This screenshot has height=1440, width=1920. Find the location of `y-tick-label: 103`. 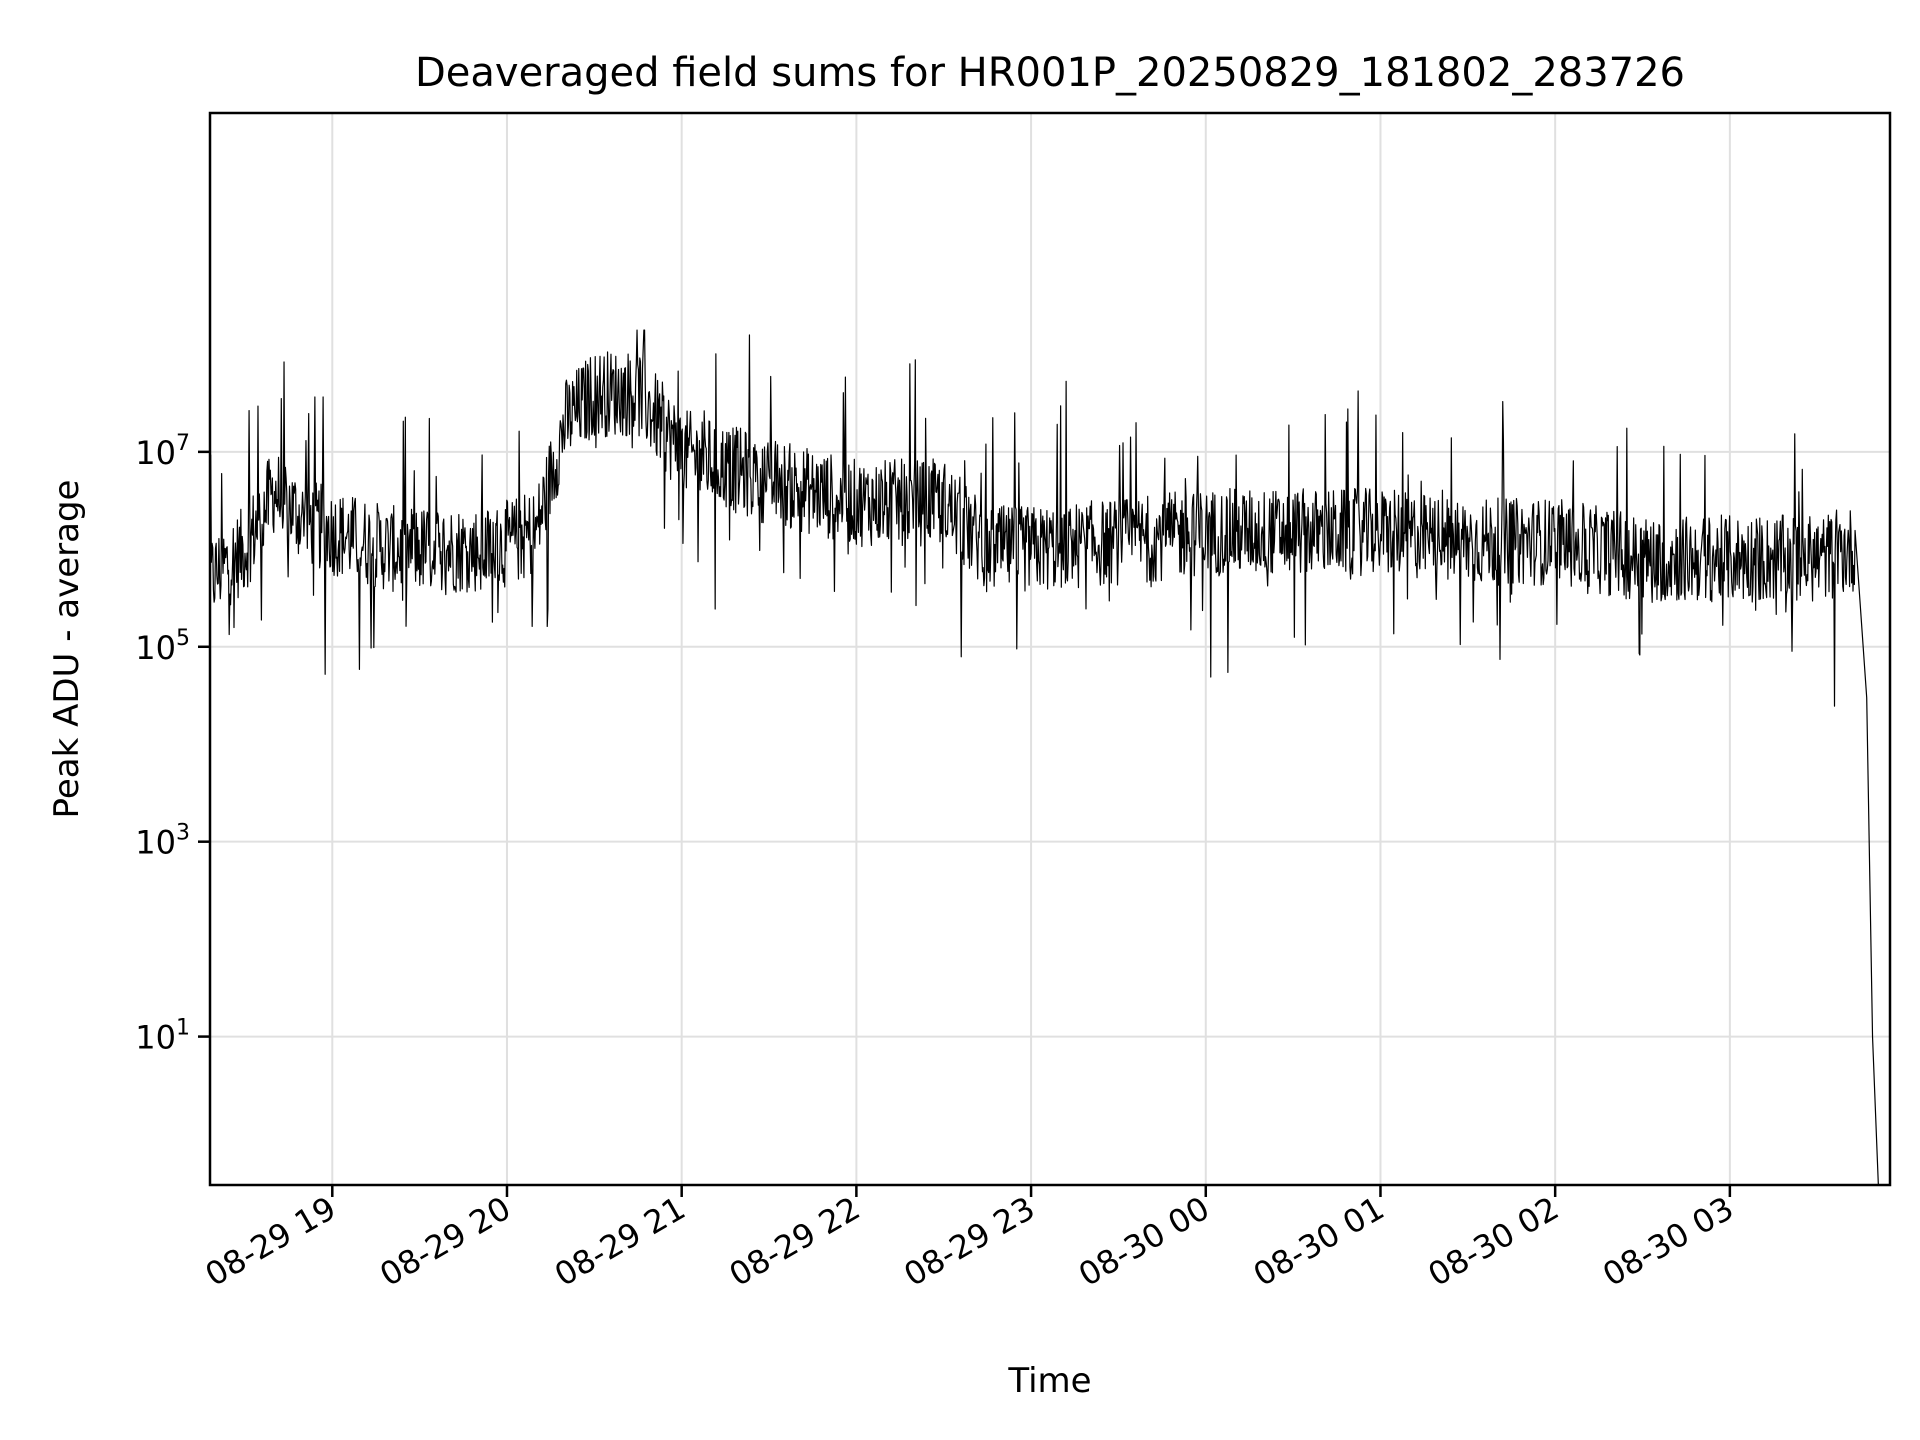

y-tick-label: 103 is located at coordinates (162, 841).